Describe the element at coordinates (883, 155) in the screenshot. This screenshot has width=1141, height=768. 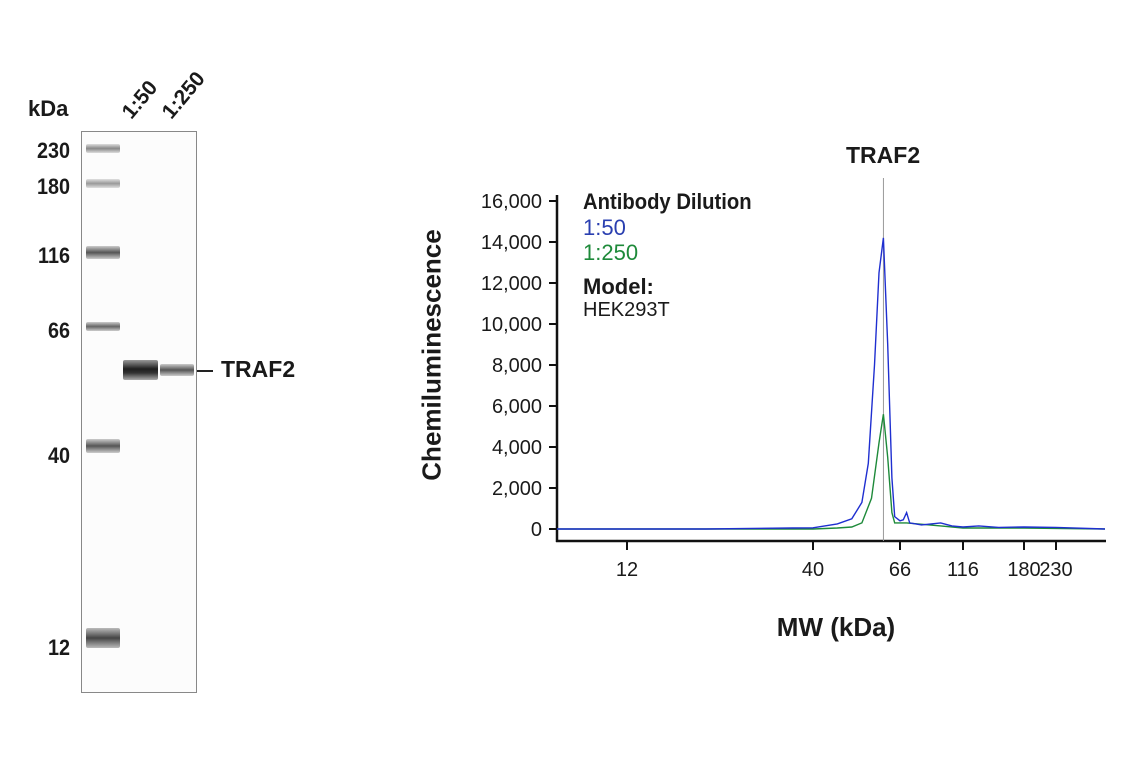
I see `chart-title: TRAF2` at that location.